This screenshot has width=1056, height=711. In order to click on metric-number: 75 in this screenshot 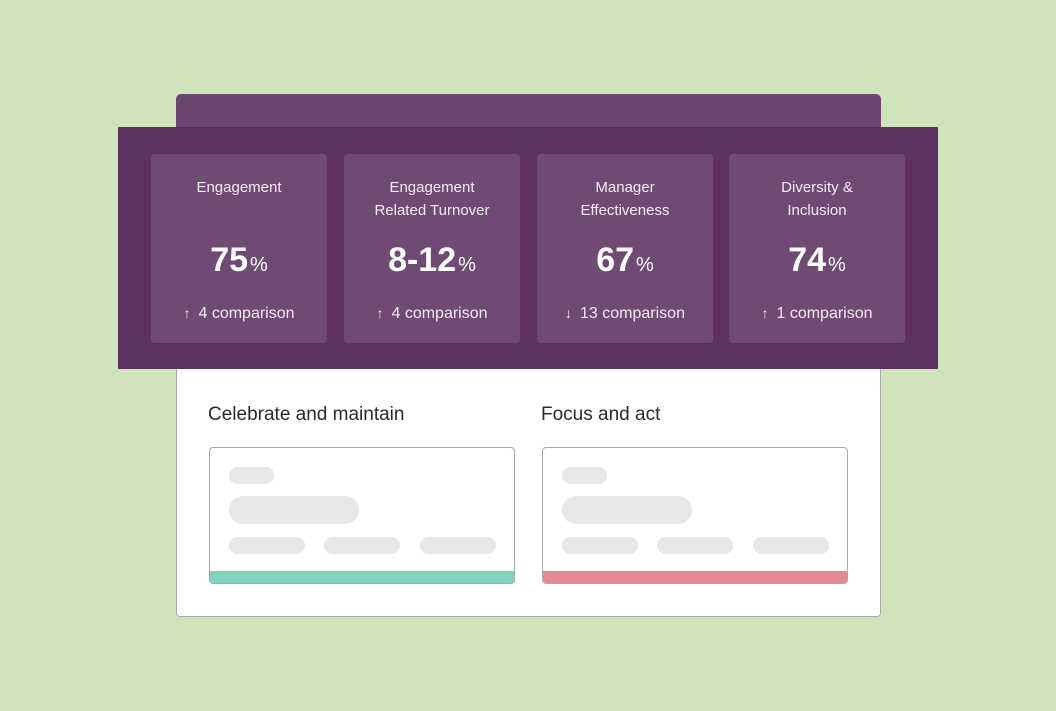, I will do `click(229, 260)`.